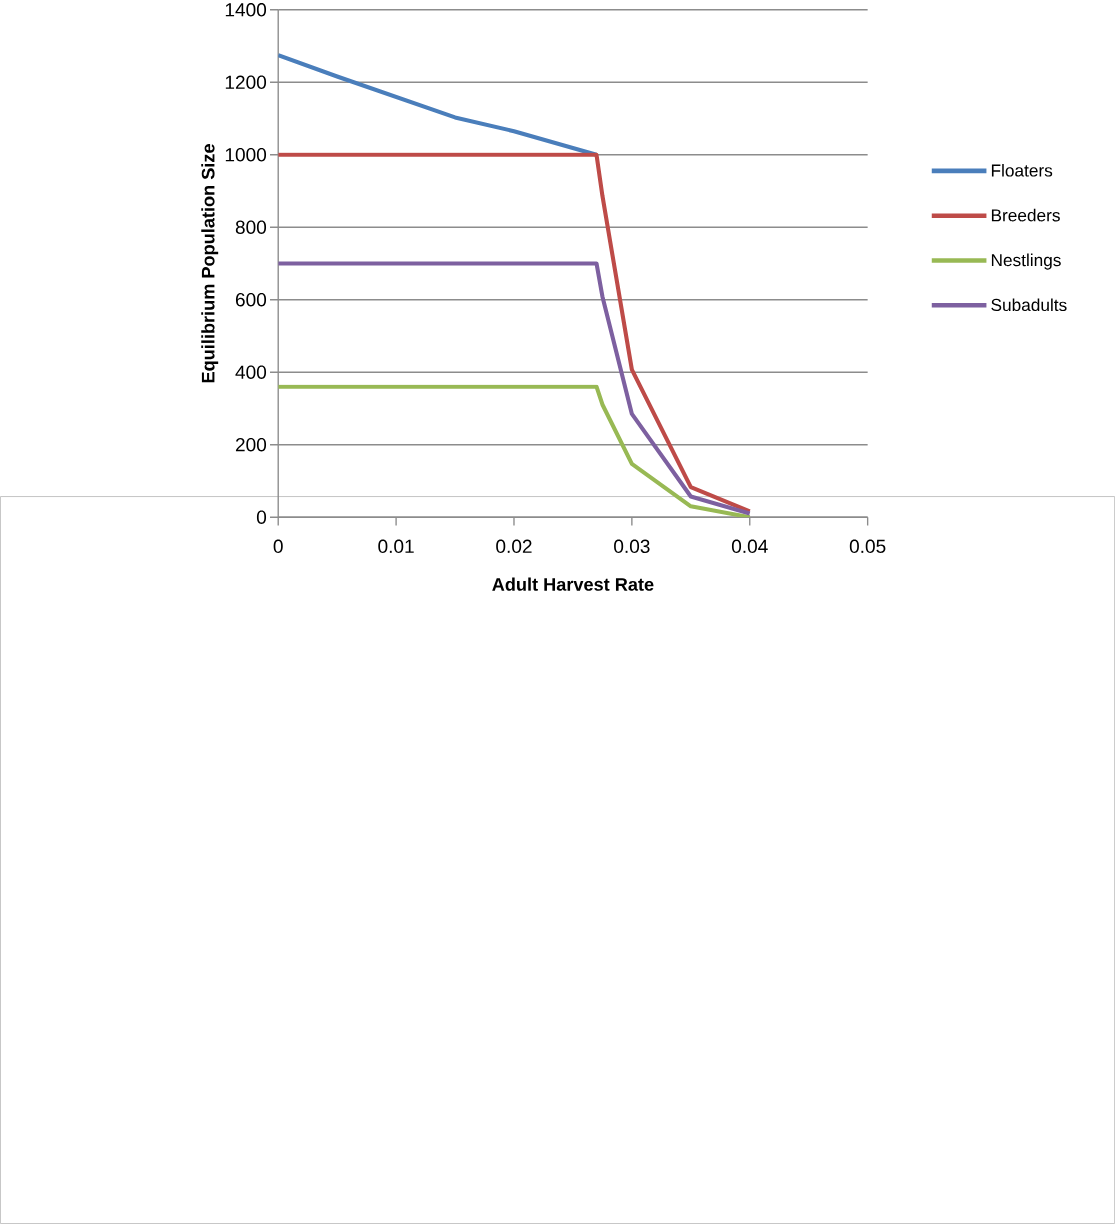 Image resolution: width=1115 pixels, height=1224 pixels. Describe the element at coordinates (278, 546) in the screenshot. I see `x-tick-label: 0` at that location.